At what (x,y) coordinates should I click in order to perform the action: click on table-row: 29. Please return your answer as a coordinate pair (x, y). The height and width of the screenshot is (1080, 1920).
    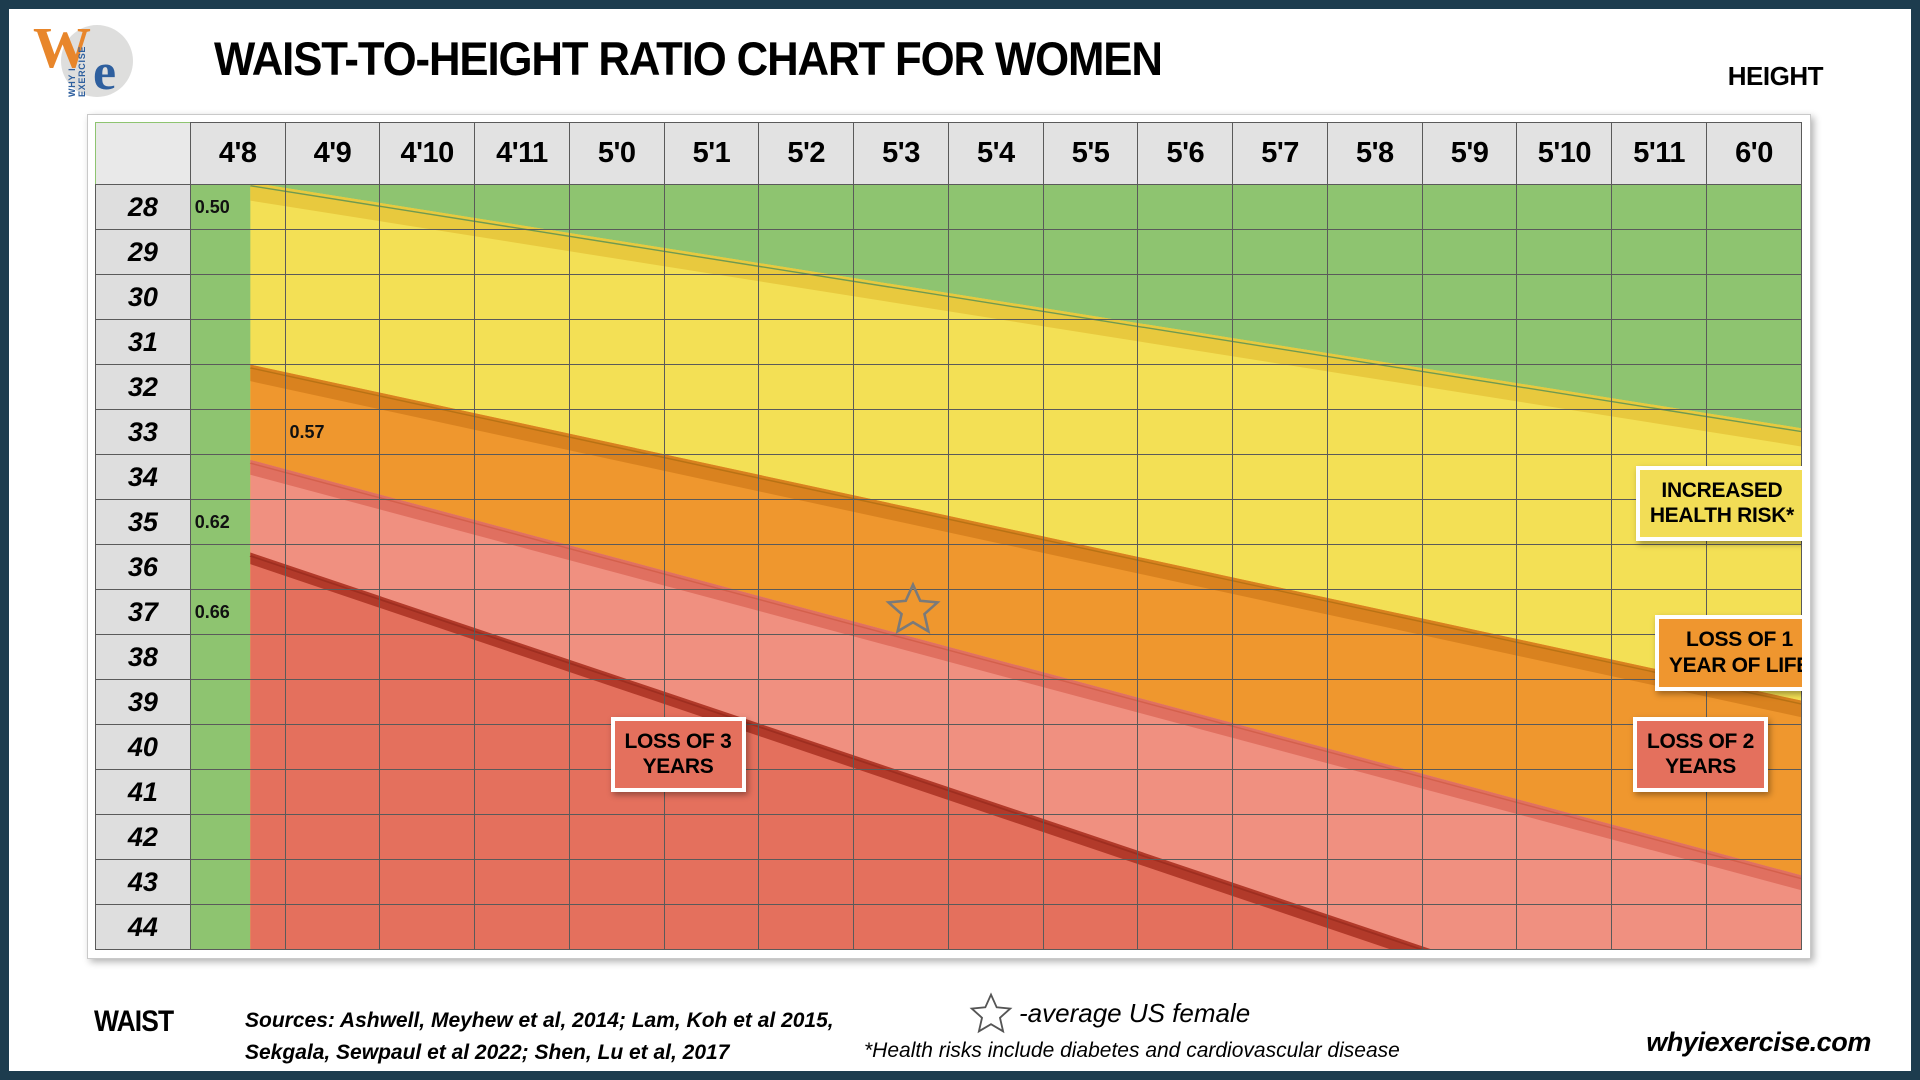
    Looking at the image, I should click on (948, 252).